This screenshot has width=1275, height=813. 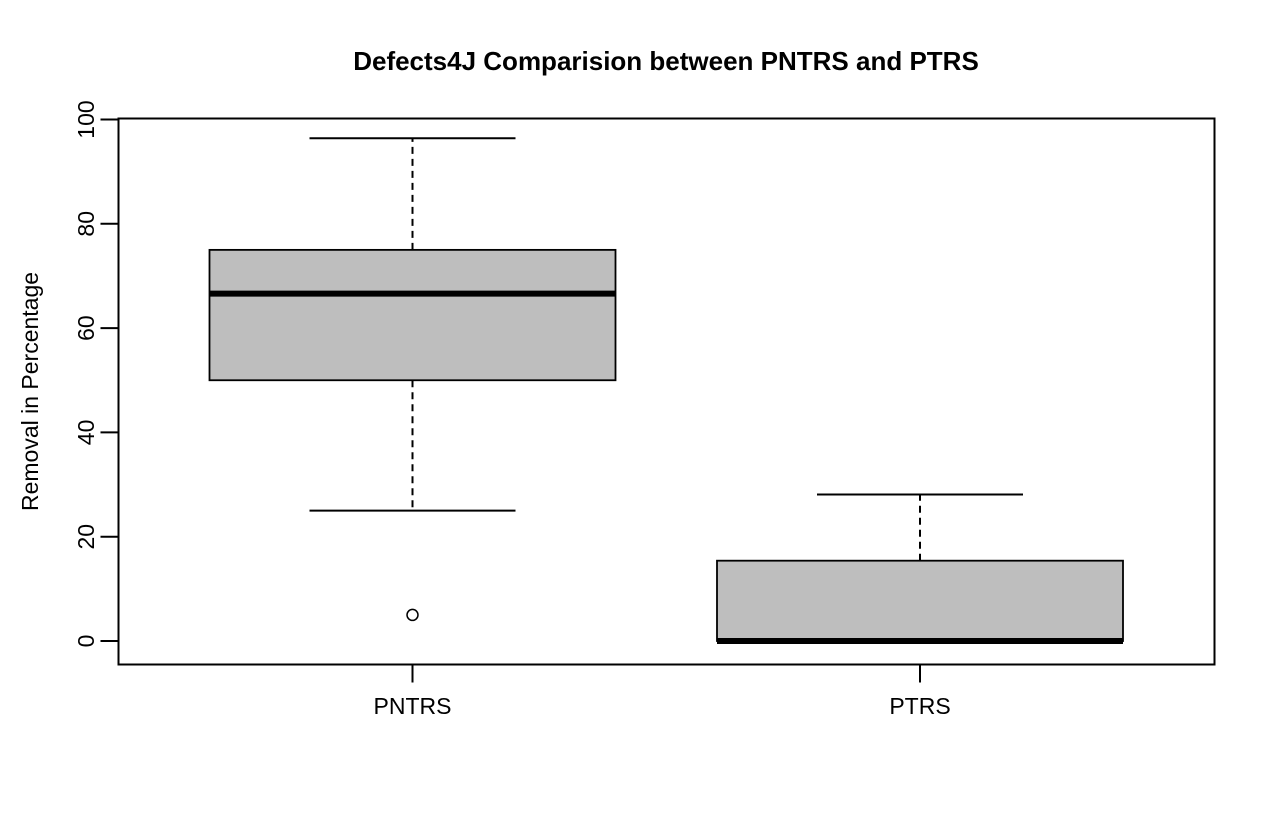 What do you see at coordinates (86, 433) in the screenshot?
I see `y-axis-tick-label: 40` at bounding box center [86, 433].